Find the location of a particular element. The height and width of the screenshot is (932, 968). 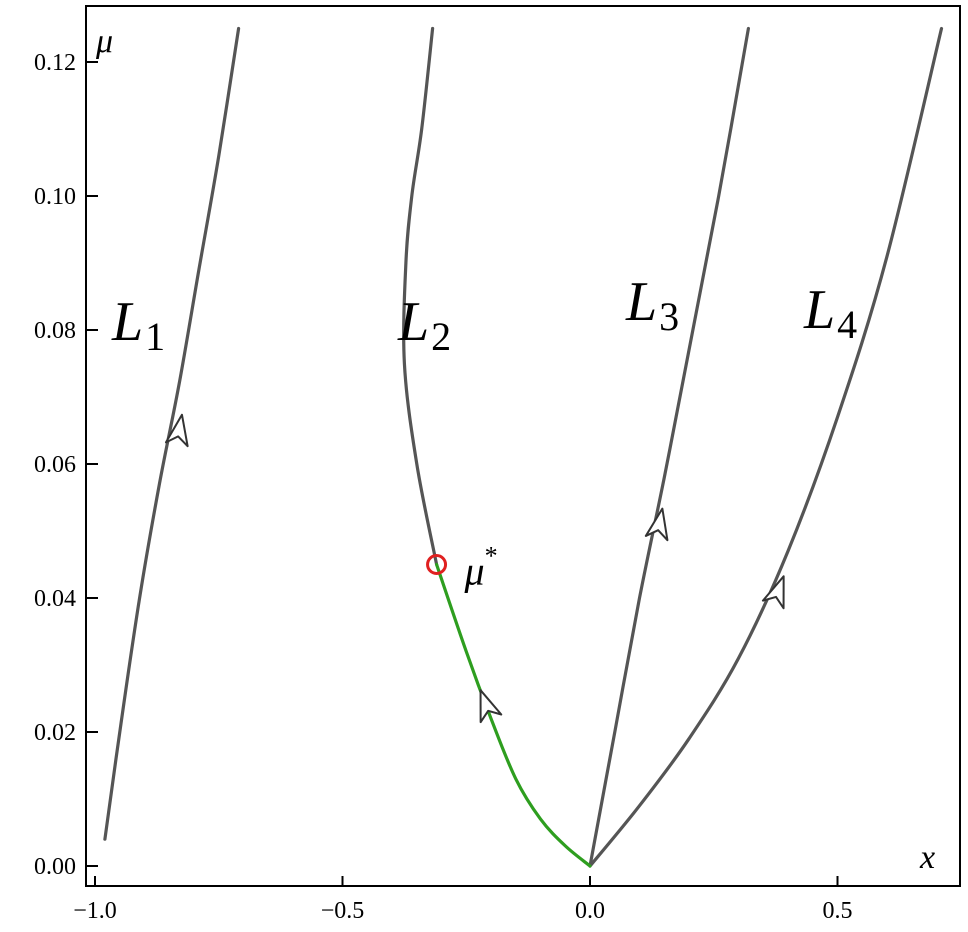

critical-point-label: μ* is located at coordinates (481, 568).